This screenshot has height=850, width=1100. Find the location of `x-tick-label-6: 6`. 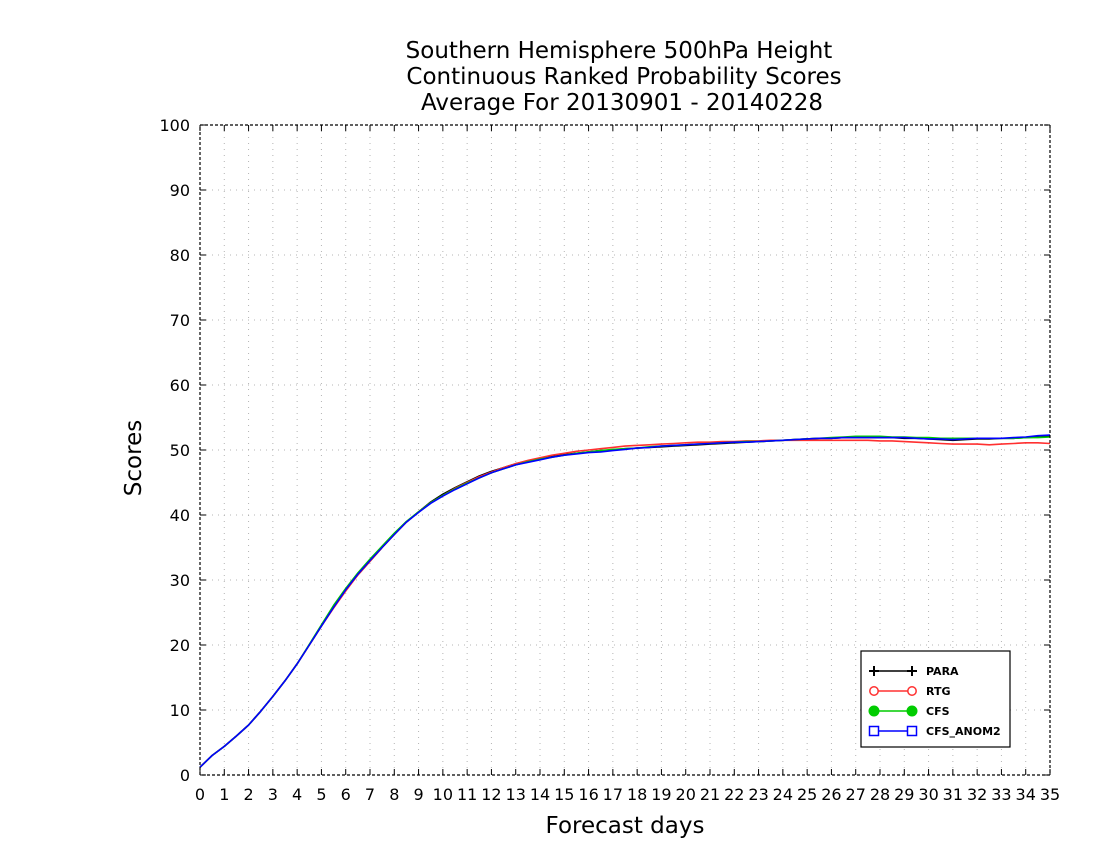

x-tick-label-6: 6 is located at coordinates (346, 794).